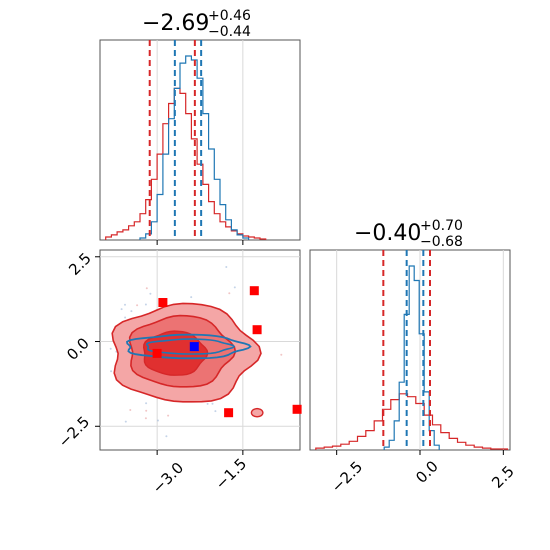 The width and height of the screenshot is (550, 550). Describe the element at coordinates (229, 16) in the screenshot. I see `top-title-plus: +0.46` at that location.